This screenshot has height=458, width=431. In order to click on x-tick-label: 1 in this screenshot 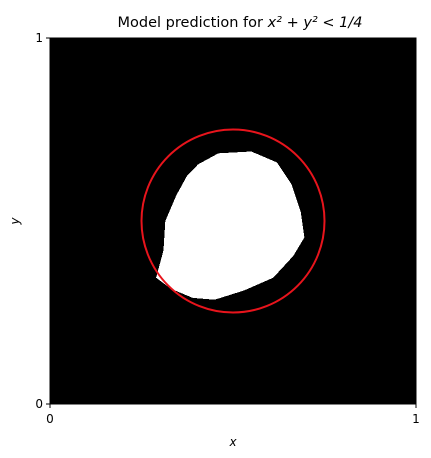, I will do `click(416, 419)`.